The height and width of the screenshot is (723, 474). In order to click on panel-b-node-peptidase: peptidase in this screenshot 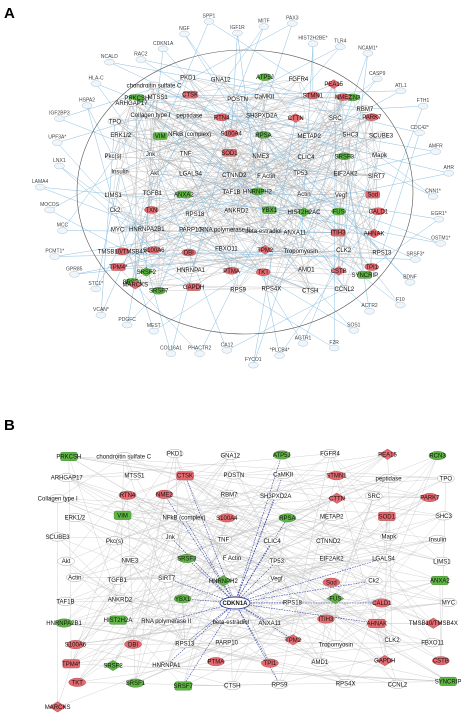, I will do `click(389, 478)`.